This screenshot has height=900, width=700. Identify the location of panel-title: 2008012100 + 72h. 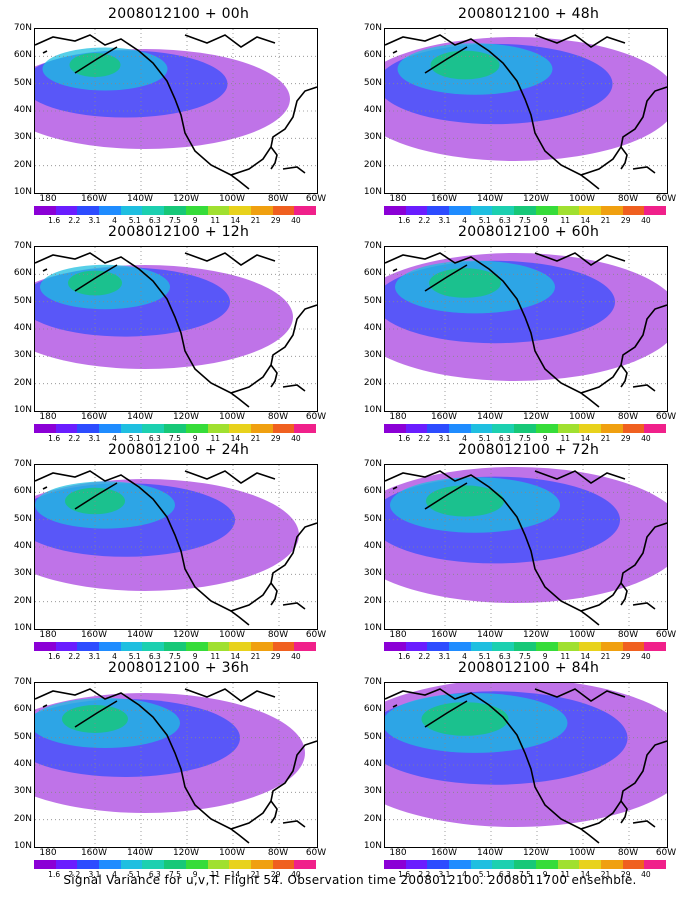
(529, 450).